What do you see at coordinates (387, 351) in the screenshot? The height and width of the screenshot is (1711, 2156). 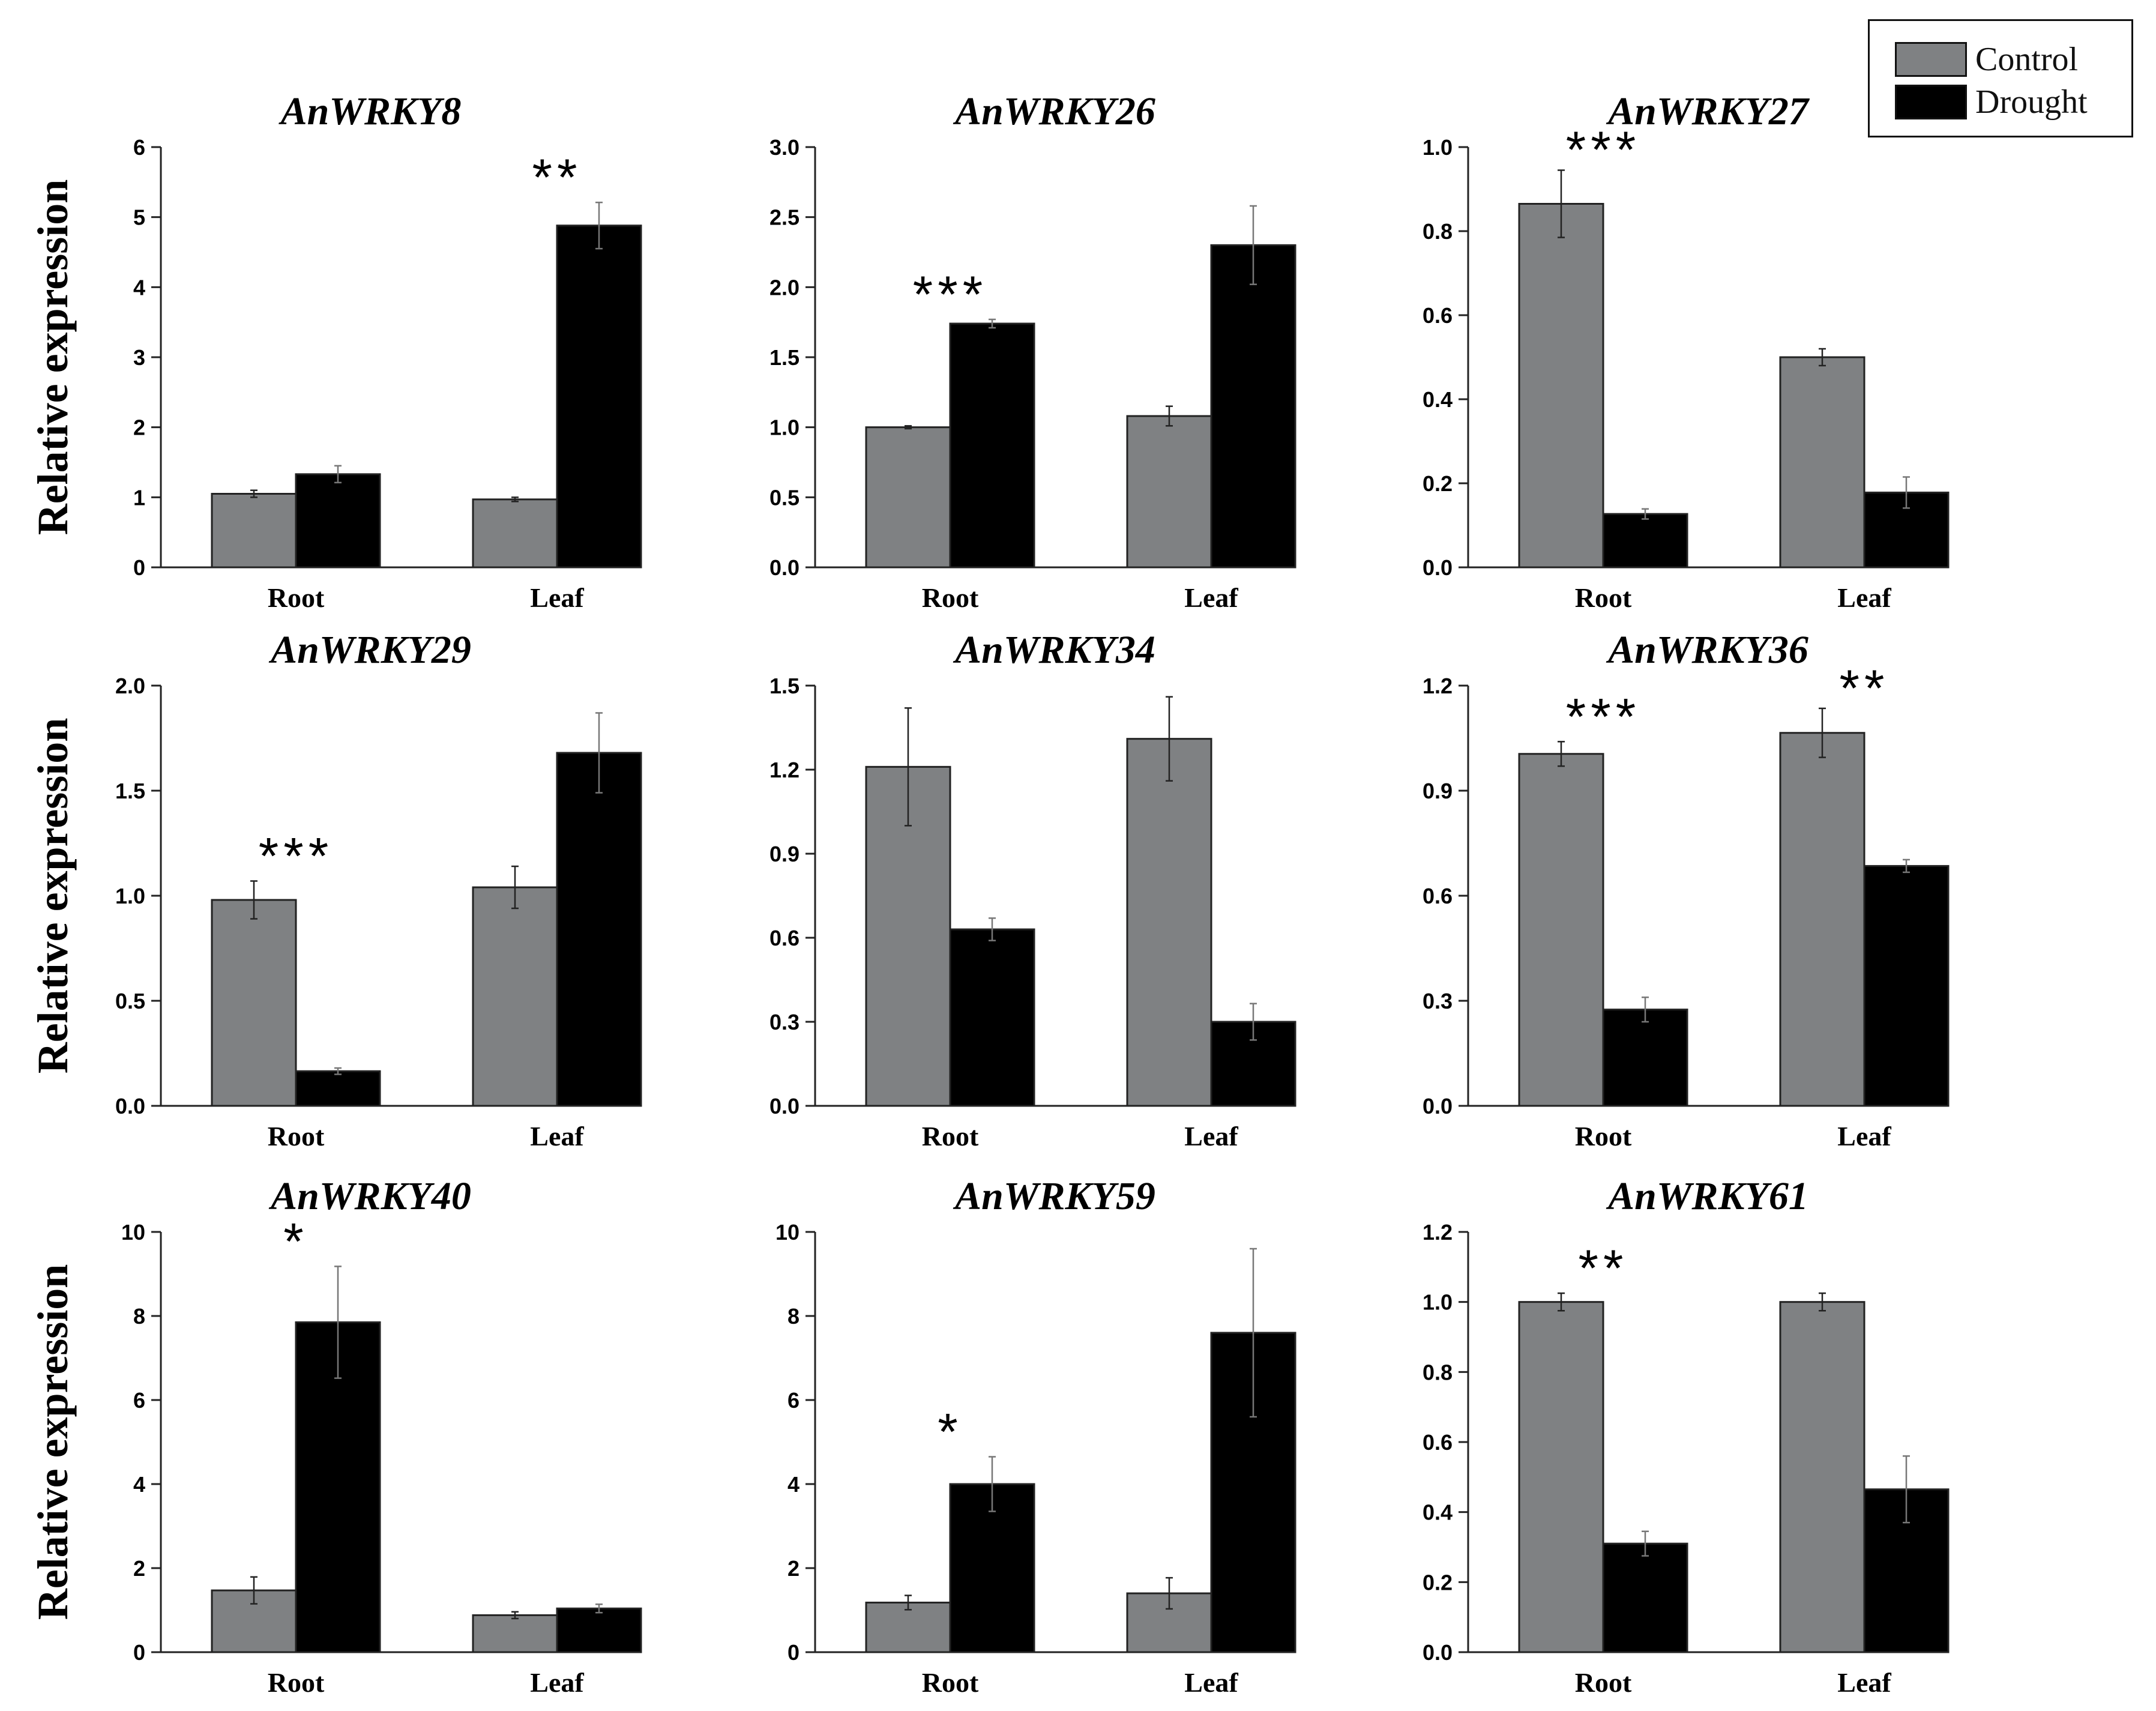 I see `panel-AnWRKY8: AnWRKY8 0 1 2 3 4 5 6 Root Leaf **` at bounding box center [387, 351].